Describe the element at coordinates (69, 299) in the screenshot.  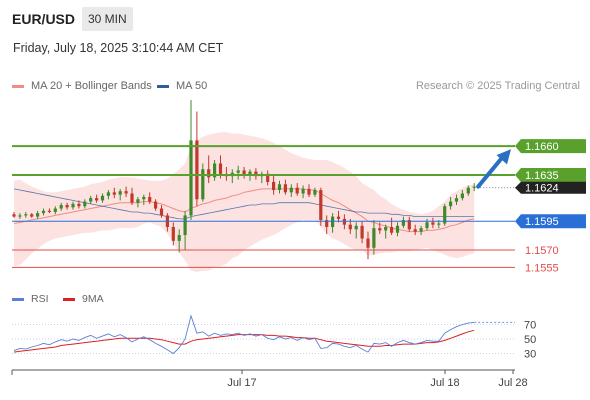
I see `rsi-ma-swatch` at that location.